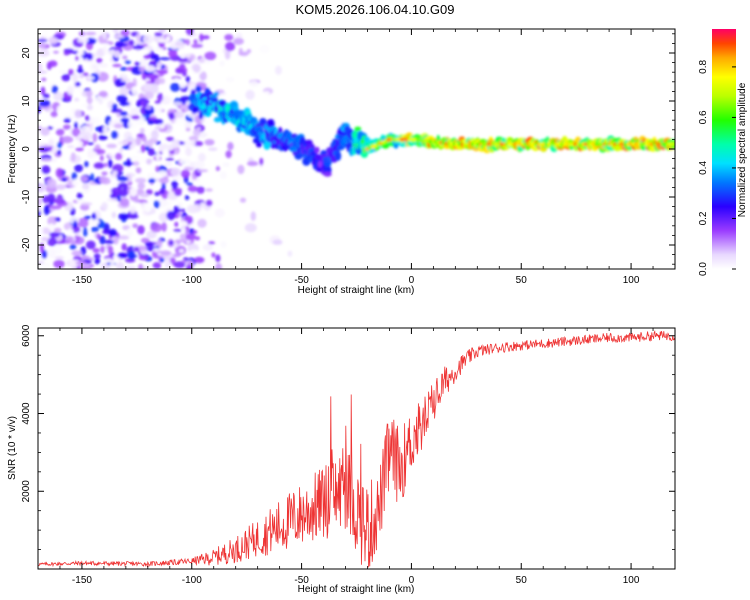  I want to click on colorbar-tick-label: 0.8, so click(703, 67).